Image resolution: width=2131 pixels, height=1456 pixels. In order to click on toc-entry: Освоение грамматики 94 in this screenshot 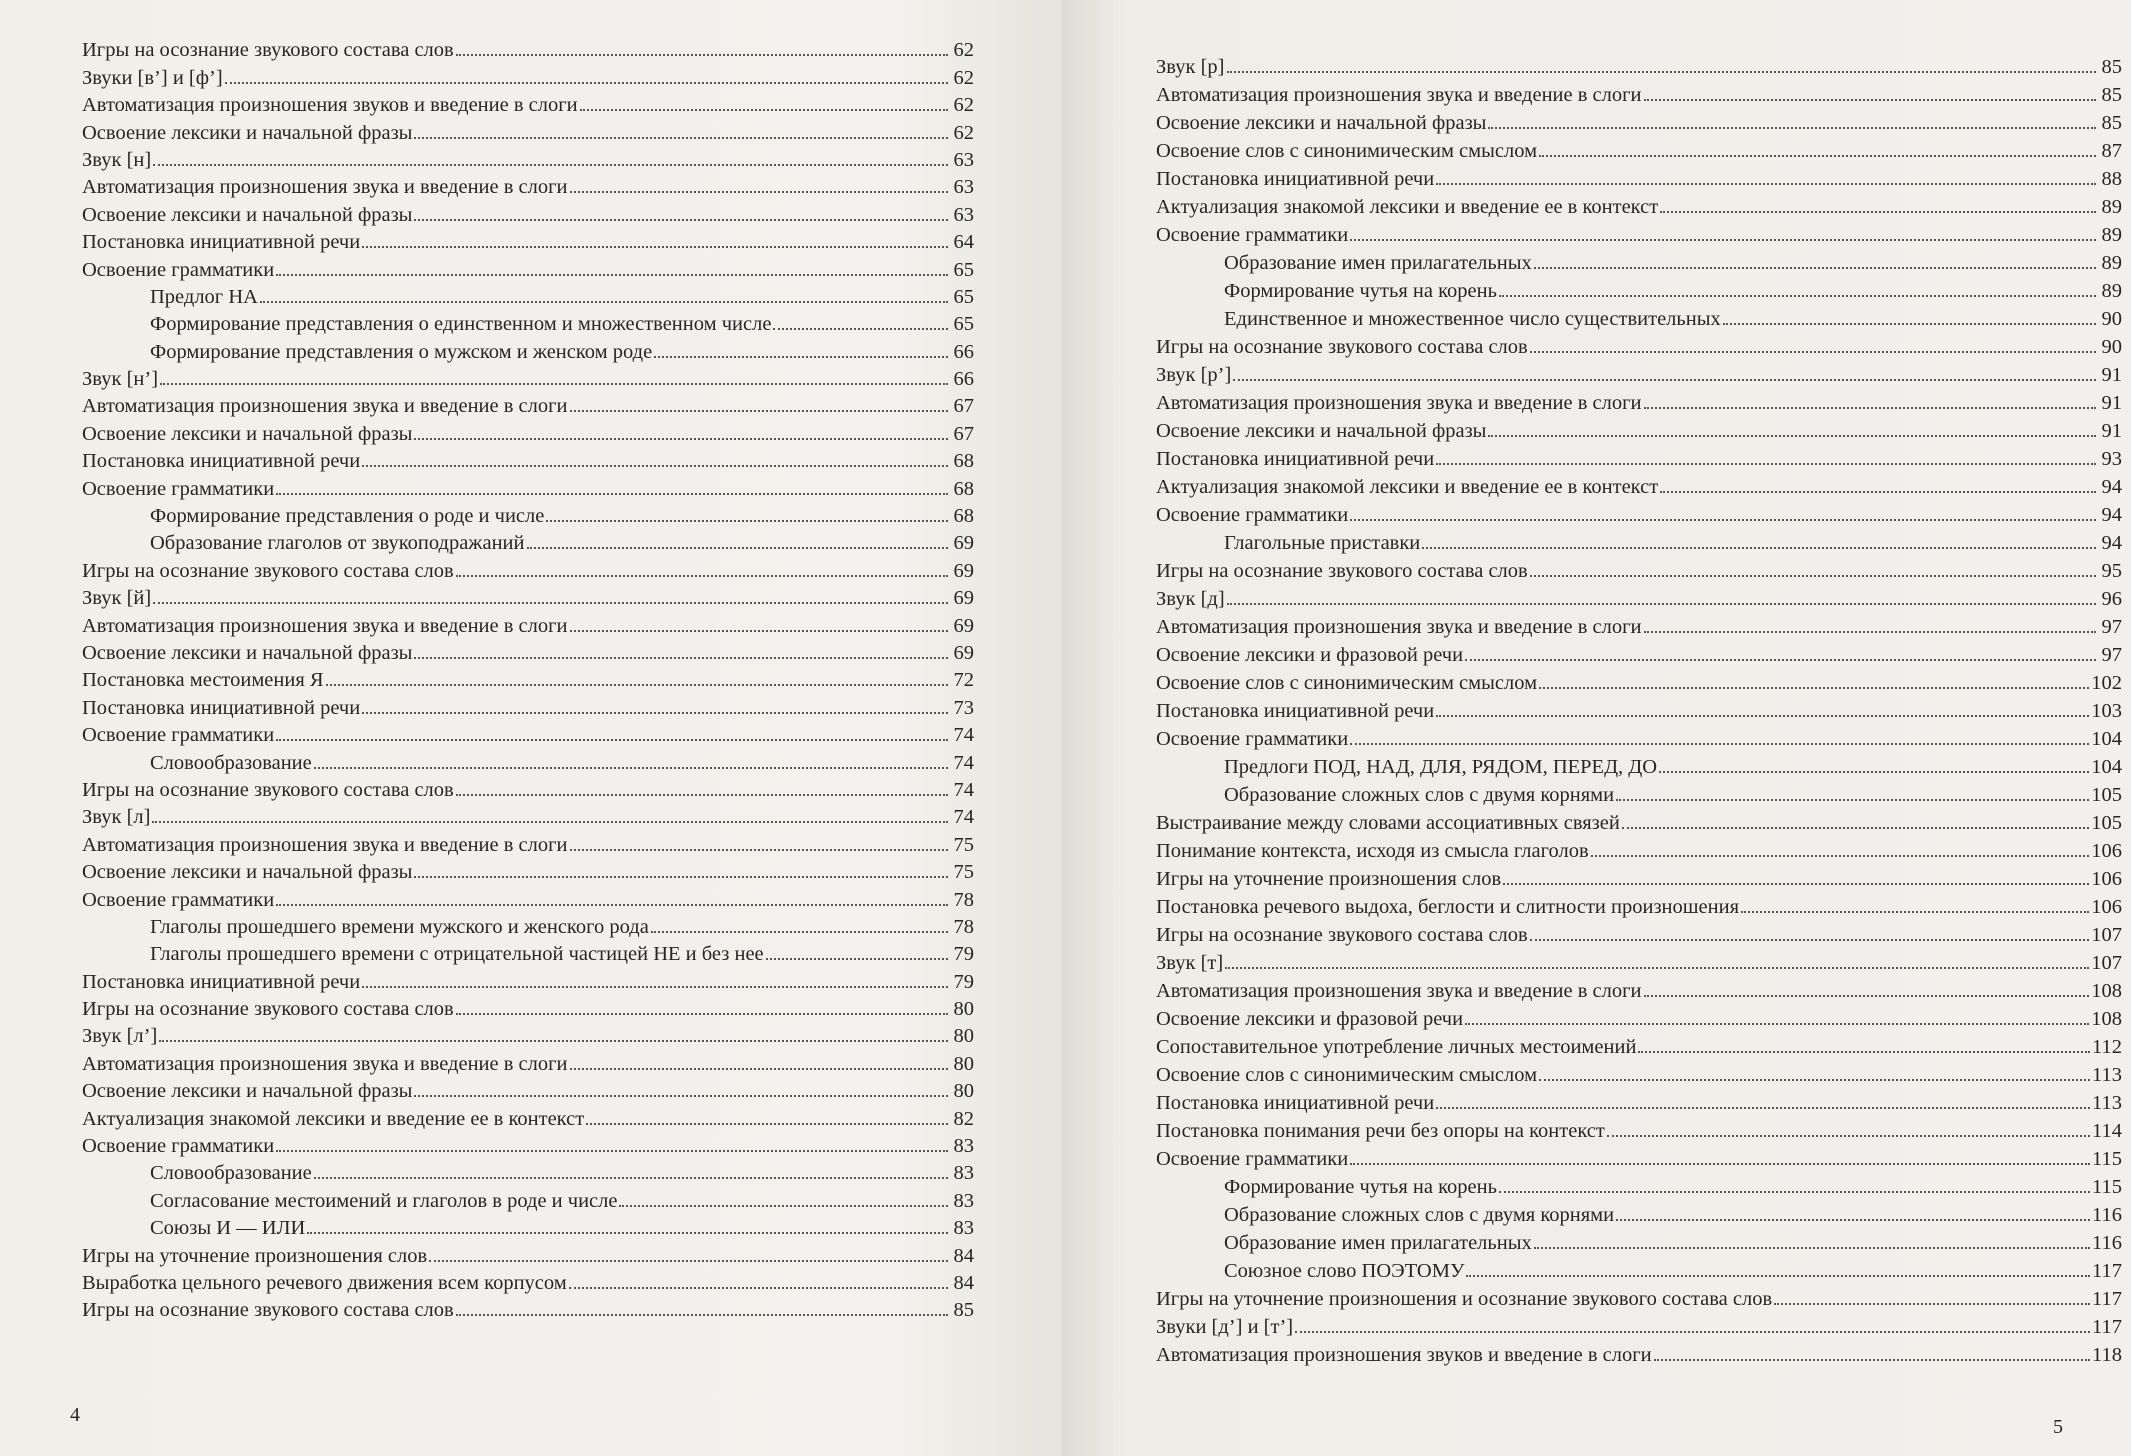, I will do `click(1639, 512)`.